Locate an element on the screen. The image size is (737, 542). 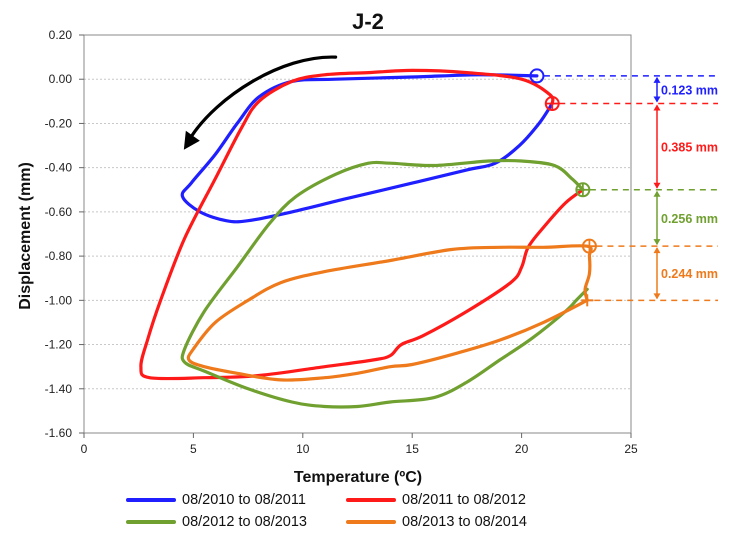
legend-label-series-1: 08/2010 to 08/2011 is located at coordinates (244, 500).